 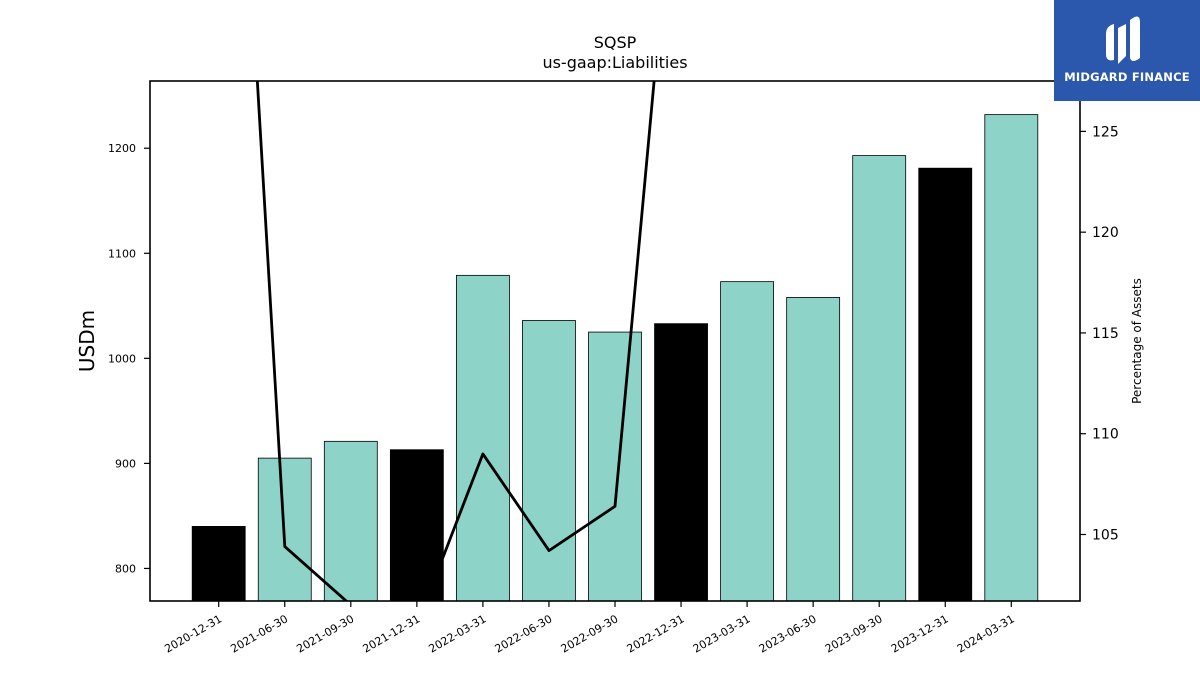 I want to click on right-y-axis-label: Percentage of Assets, so click(x=1137, y=341).